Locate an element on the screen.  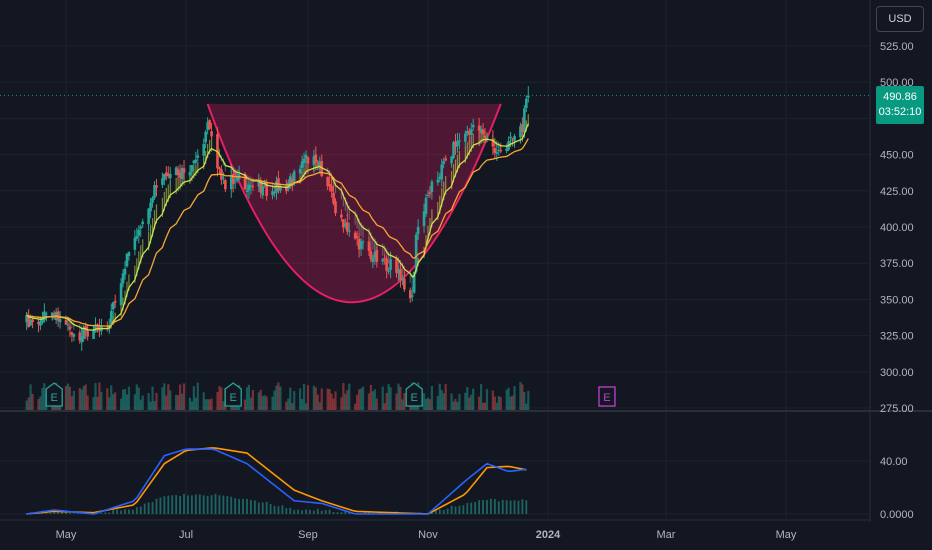
cup-pattern-drawing is located at coordinates (354, 203).